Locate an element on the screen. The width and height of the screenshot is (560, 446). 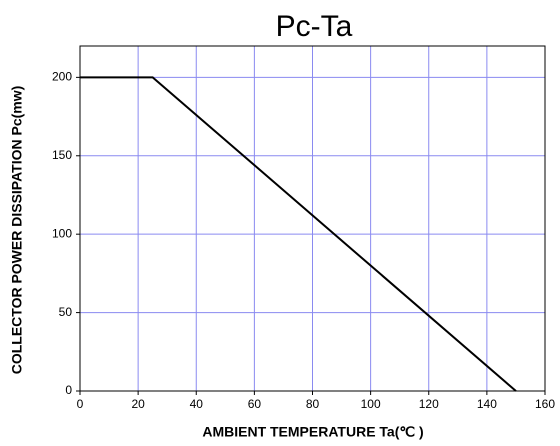
y-tick-label: 150 is located at coordinates (62, 155).